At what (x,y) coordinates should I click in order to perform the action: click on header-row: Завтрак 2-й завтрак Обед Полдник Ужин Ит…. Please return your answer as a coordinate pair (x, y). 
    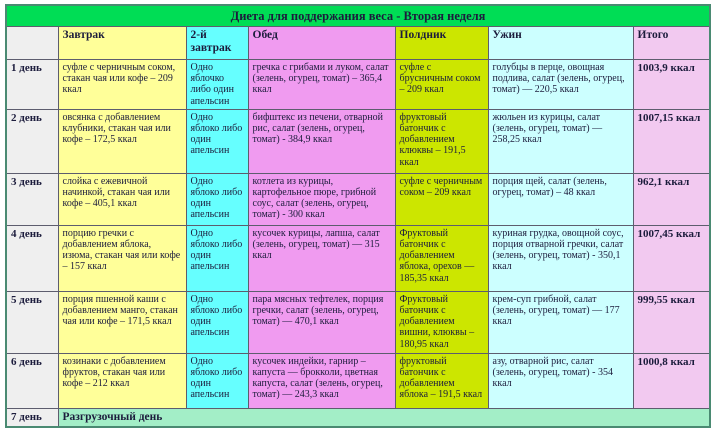
    Looking at the image, I should click on (358, 43).